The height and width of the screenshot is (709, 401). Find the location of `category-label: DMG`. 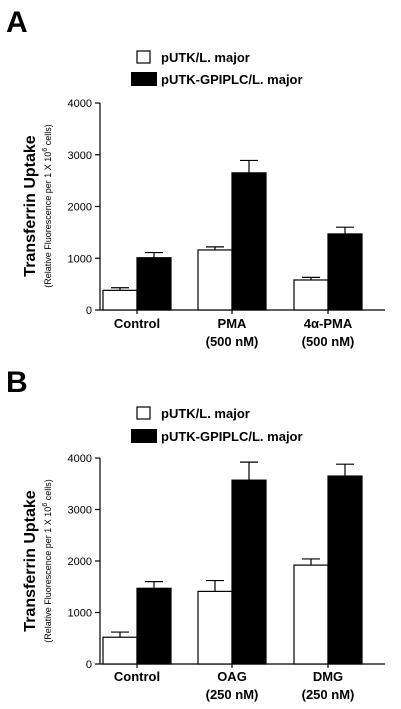

category-label: DMG is located at coordinates (328, 676).